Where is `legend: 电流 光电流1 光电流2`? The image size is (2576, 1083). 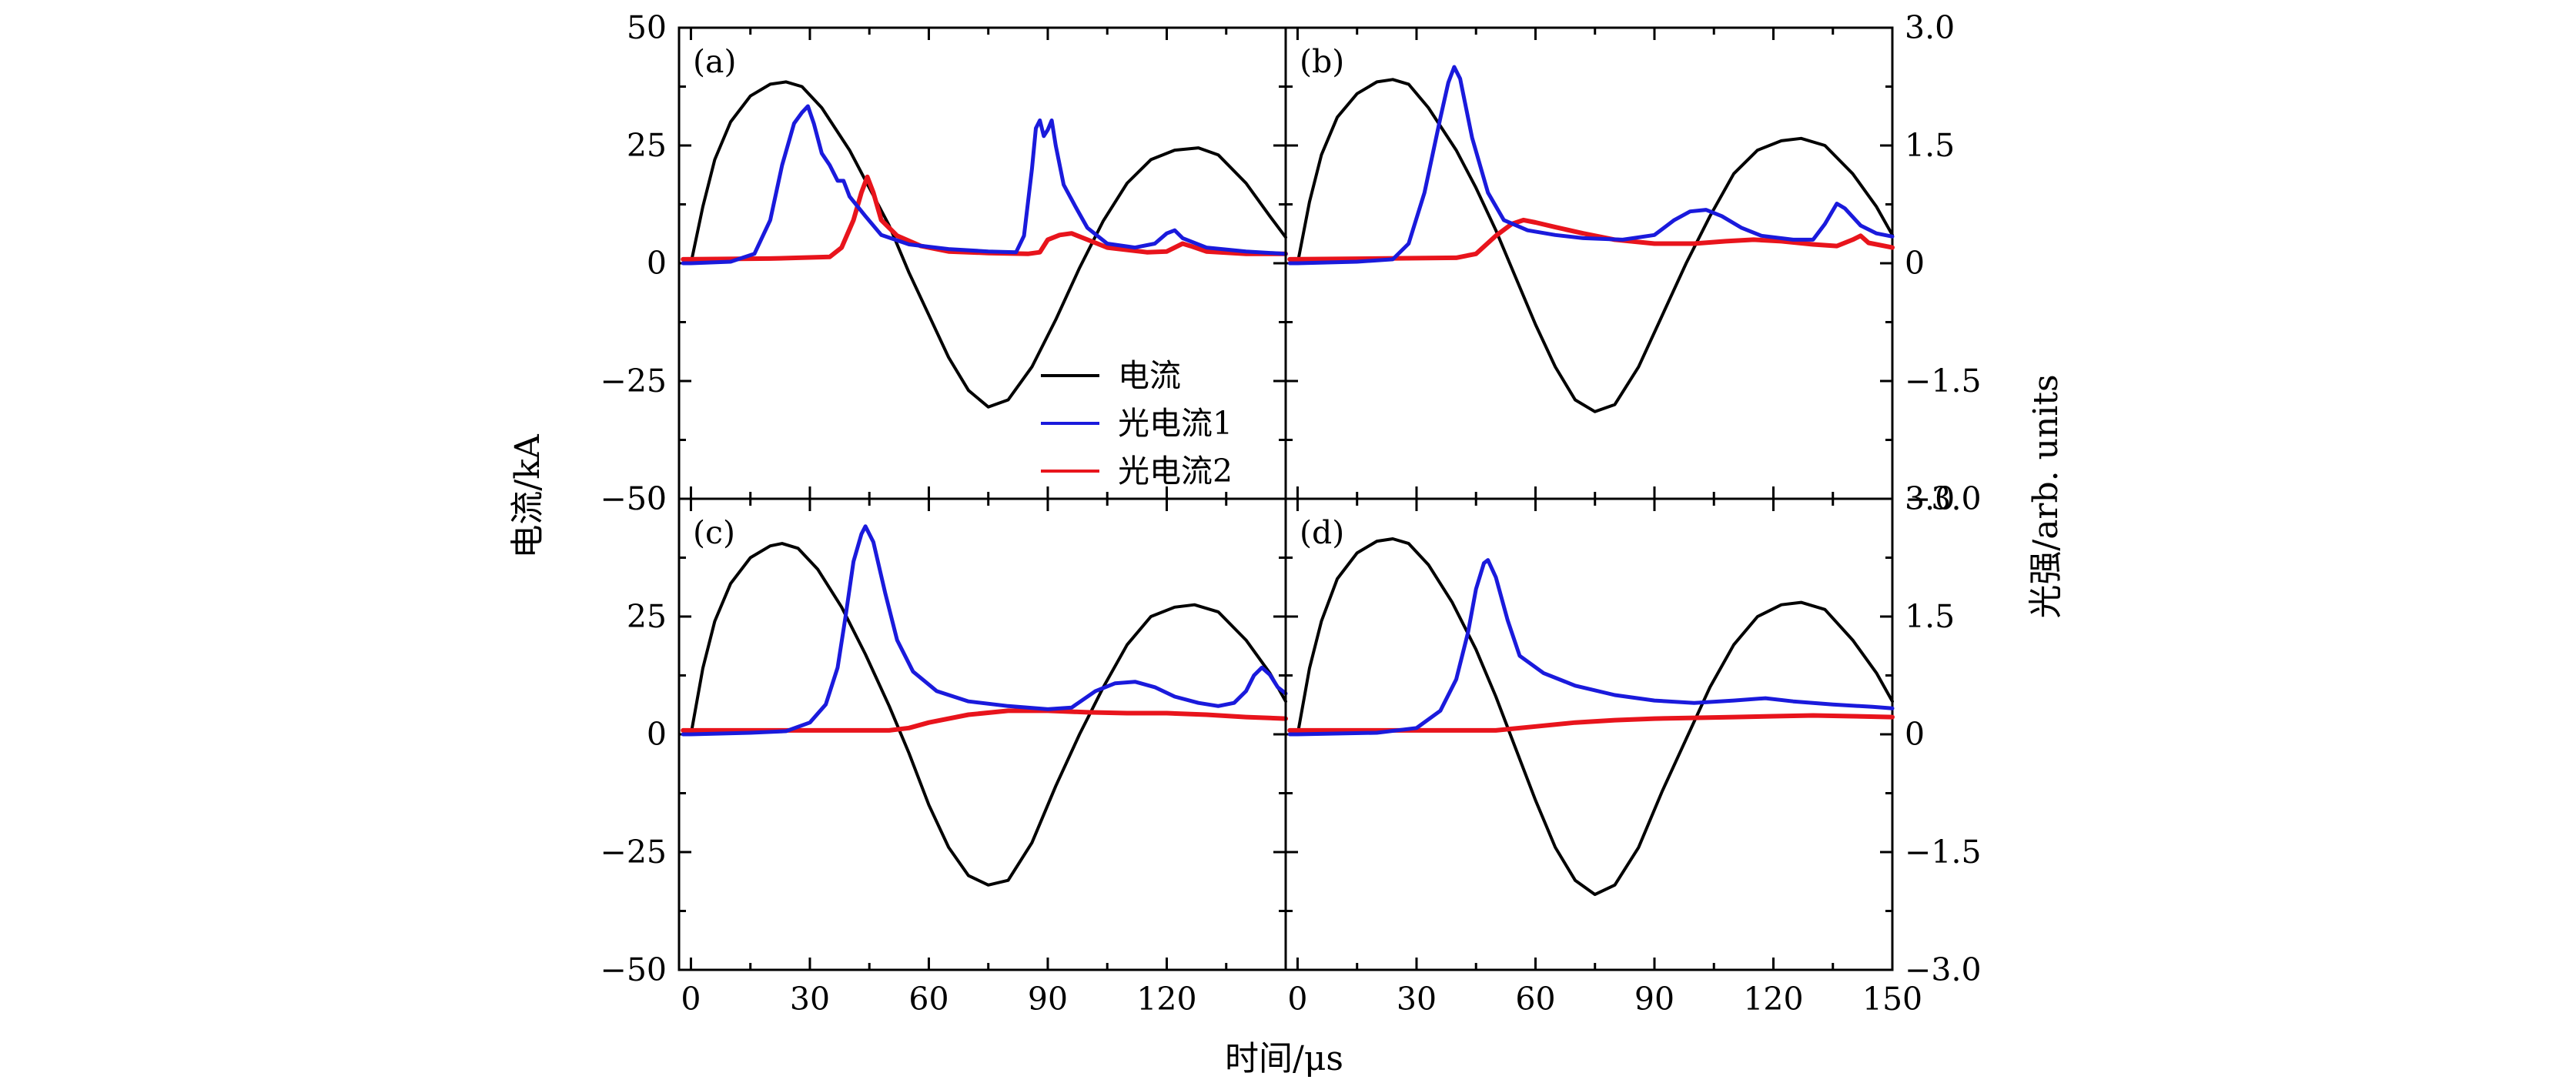
legend: 电流 光电流1 光电流2 is located at coordinates (1137, 424).